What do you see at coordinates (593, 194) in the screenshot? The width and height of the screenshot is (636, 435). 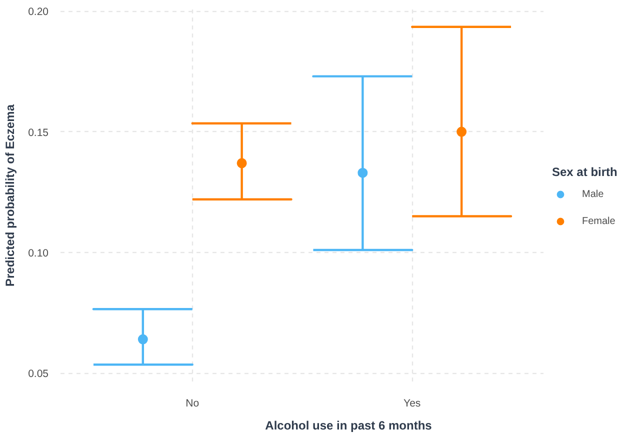 I see `legend-label: Male` at bounding box center [593, 194].